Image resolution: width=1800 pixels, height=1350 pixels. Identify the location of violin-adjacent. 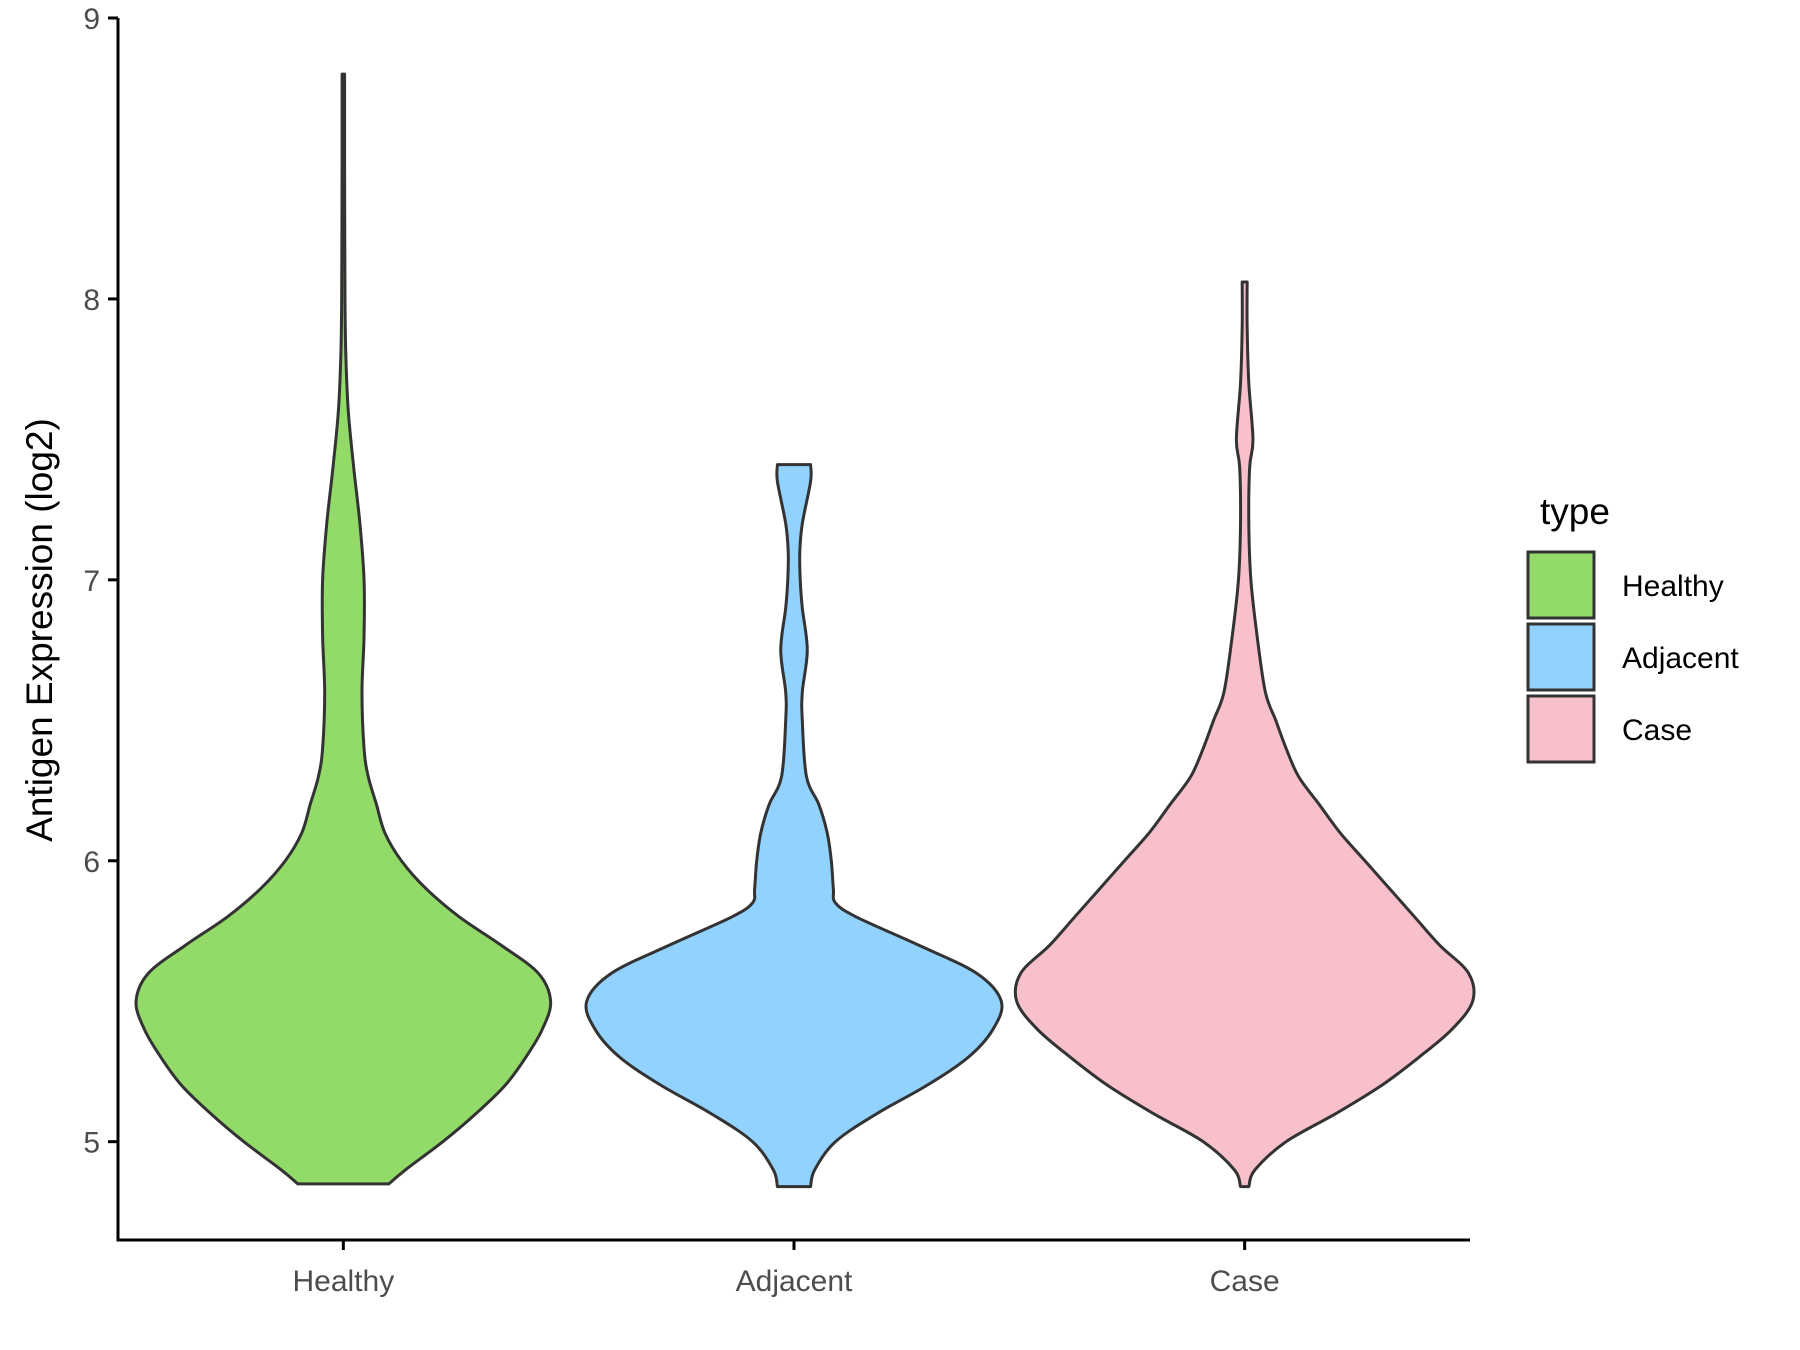
(794, 826).